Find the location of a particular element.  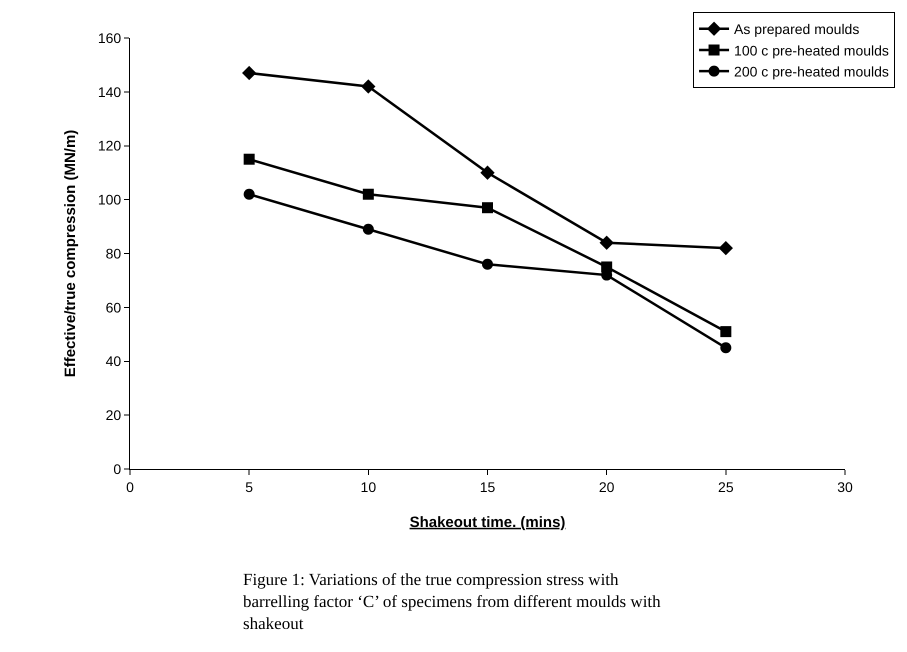

legend-label: 200 c pre-heated moulds is located at coordinates (811, 72).